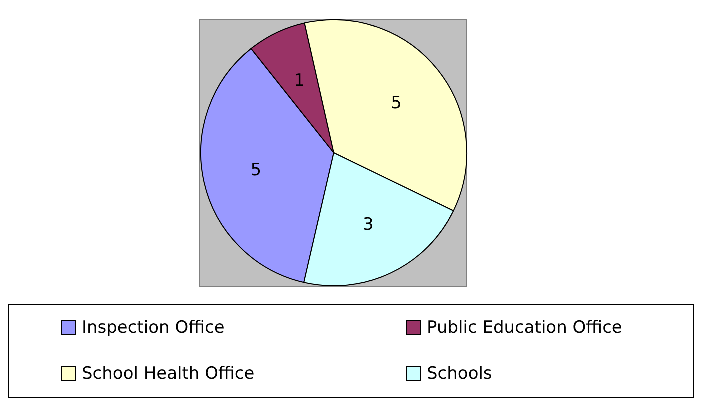 This screenshot has height=404, width=701. I want to click on data-label: 1, so click(299, 81).